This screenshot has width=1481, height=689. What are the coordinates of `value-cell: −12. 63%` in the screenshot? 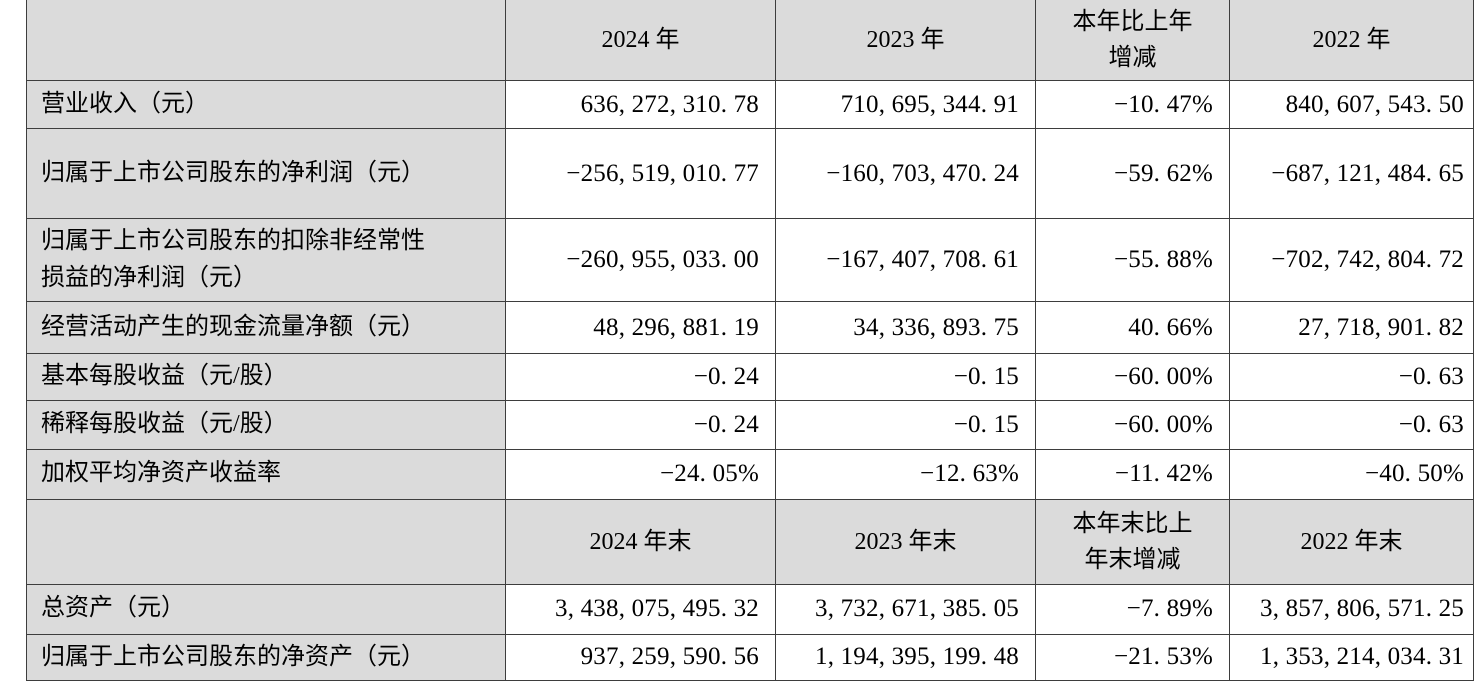 It's located at (905, 474).